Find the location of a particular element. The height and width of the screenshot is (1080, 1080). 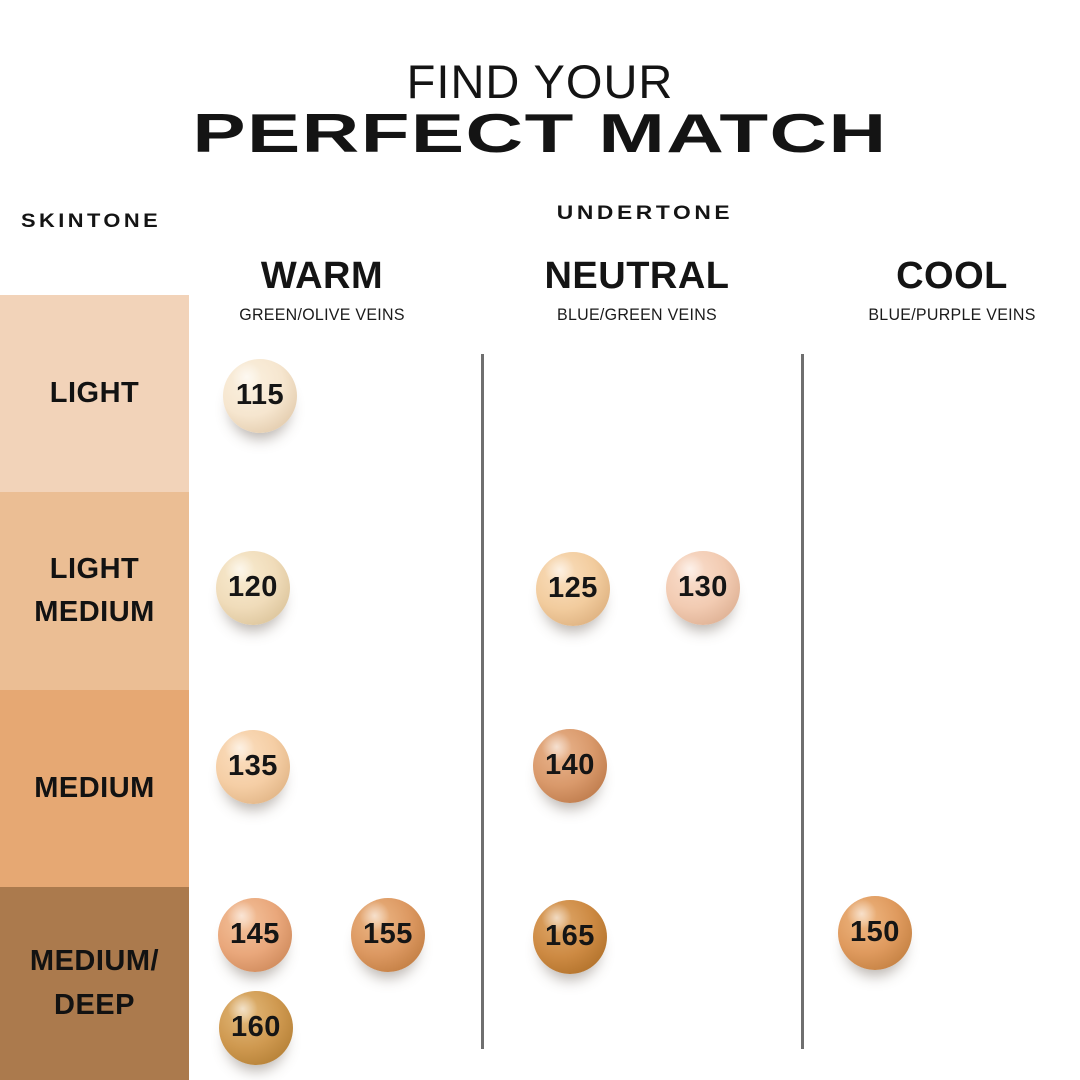

skintone-swatch-light: LIGHT is located at coordinates (94, 393).